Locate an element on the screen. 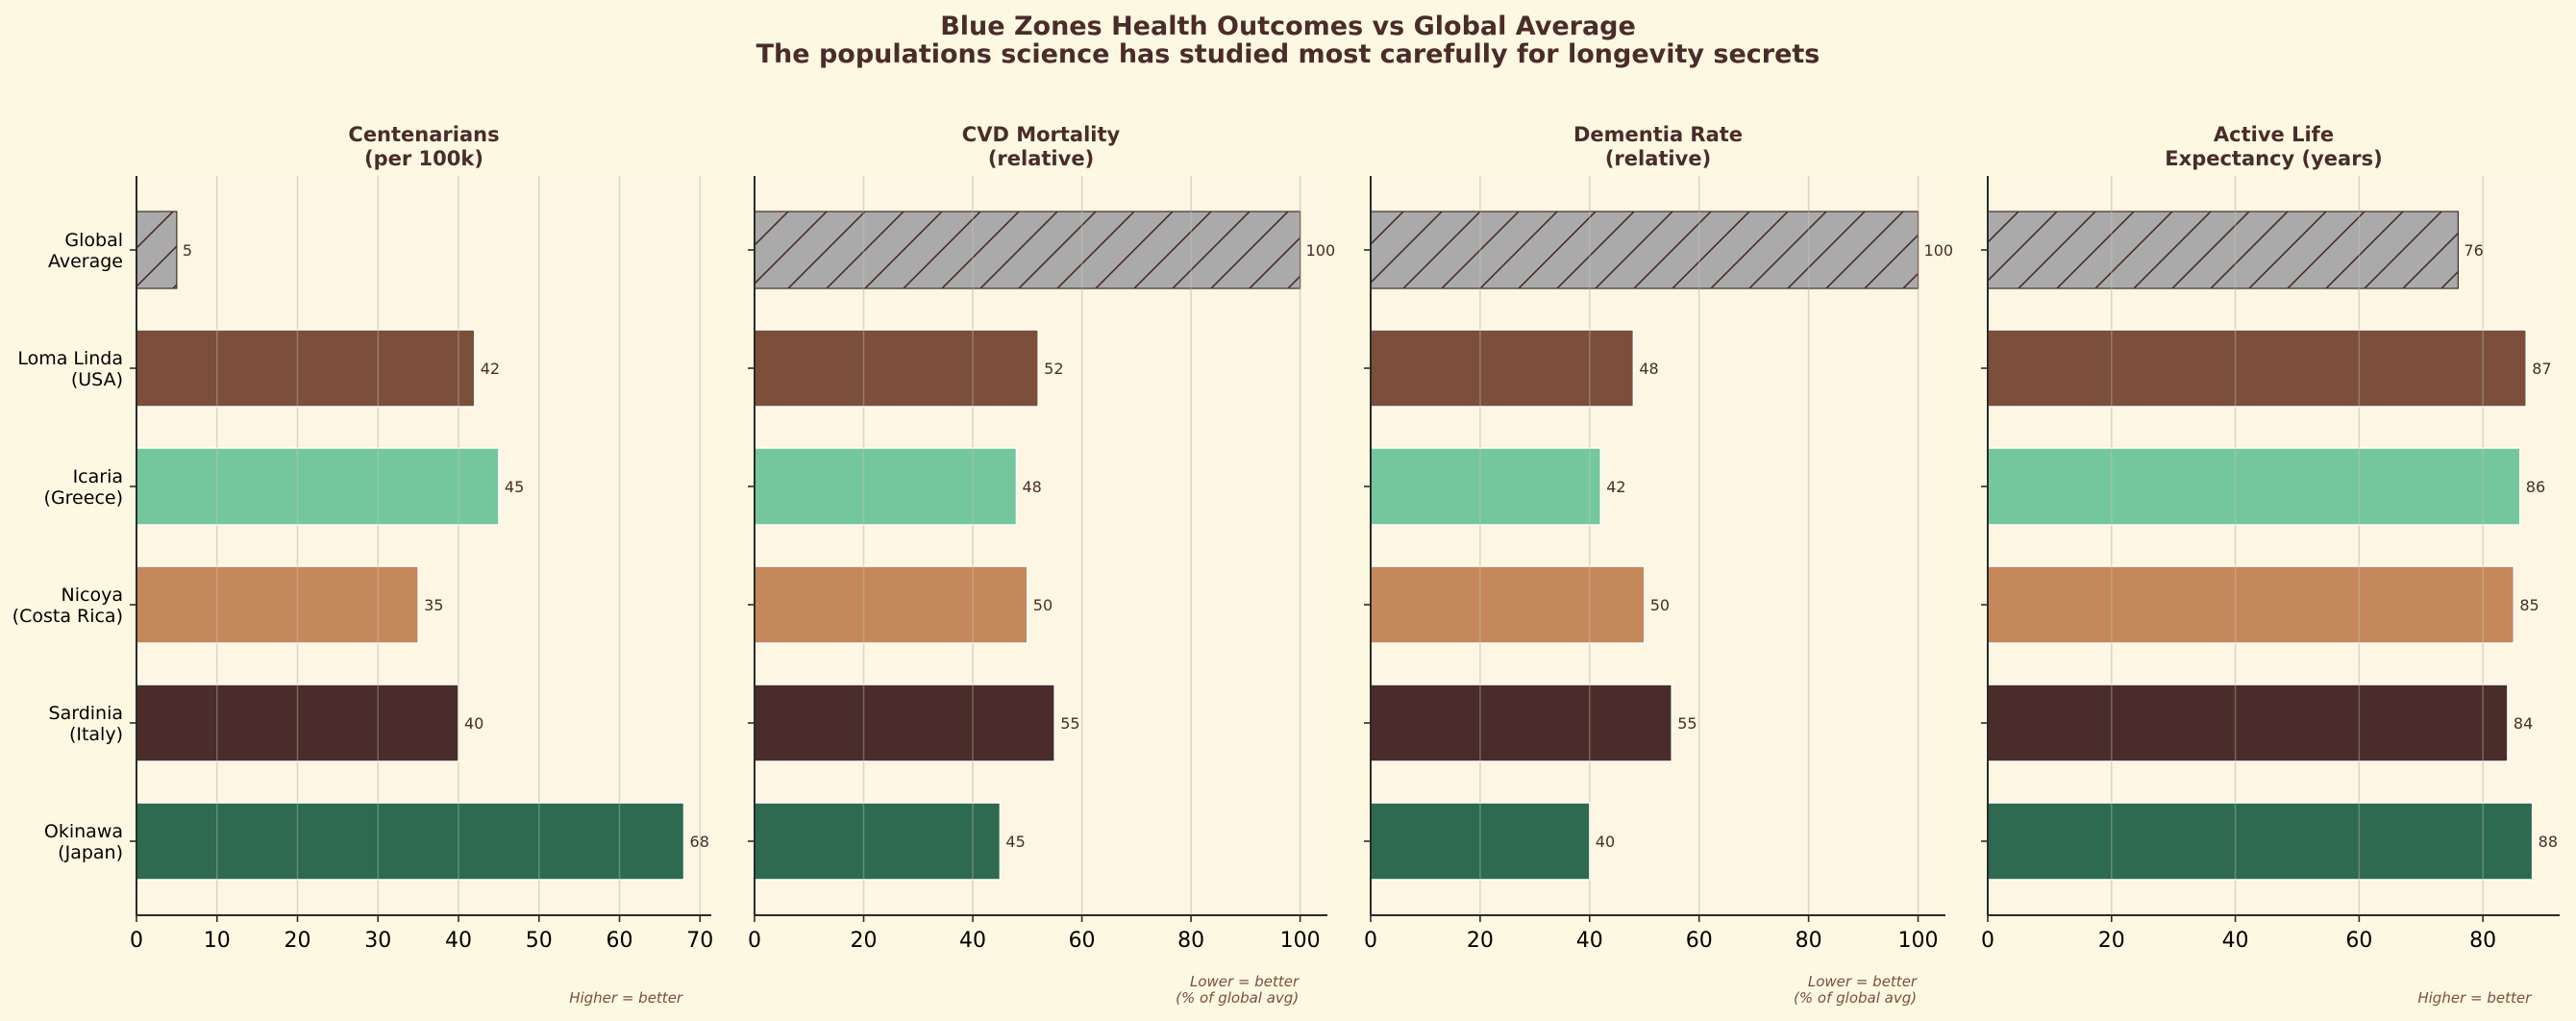  value-label: 5 is located at coordinates (187, 251).